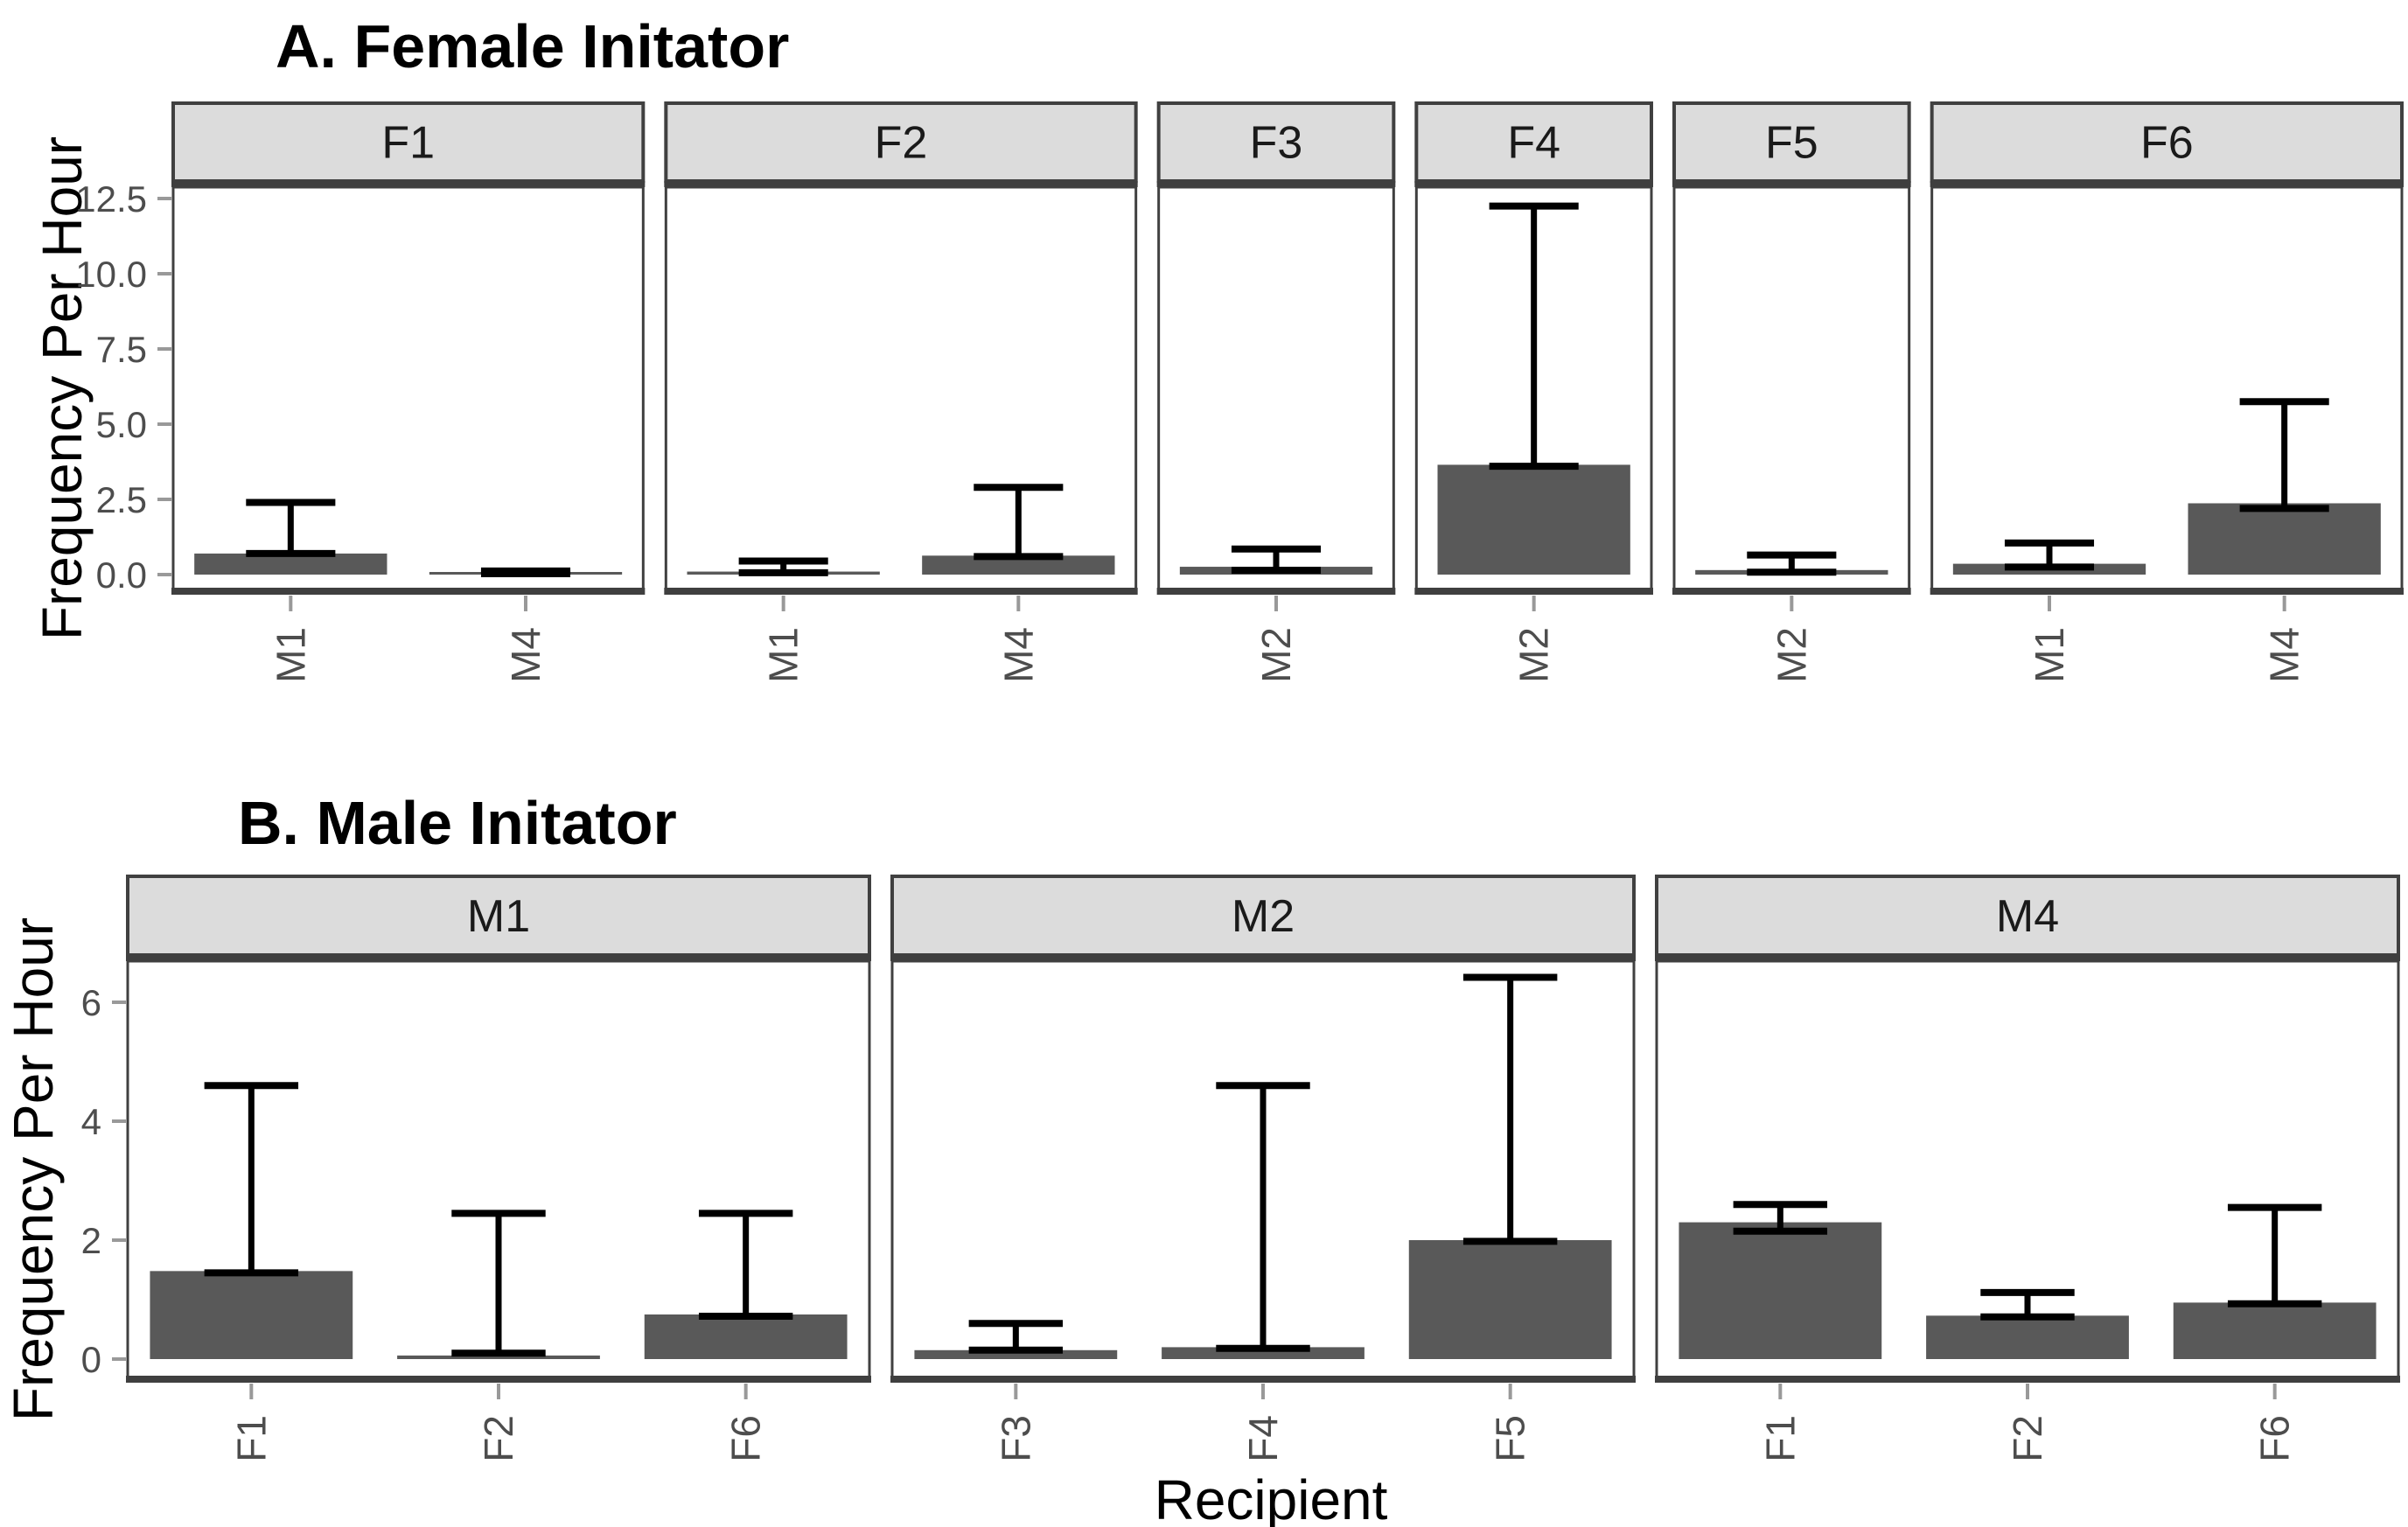 Image resolution: width=2408 pixels, height=1527 pixels. I want to click on facet-strip-label: F1, so click(408, 143).